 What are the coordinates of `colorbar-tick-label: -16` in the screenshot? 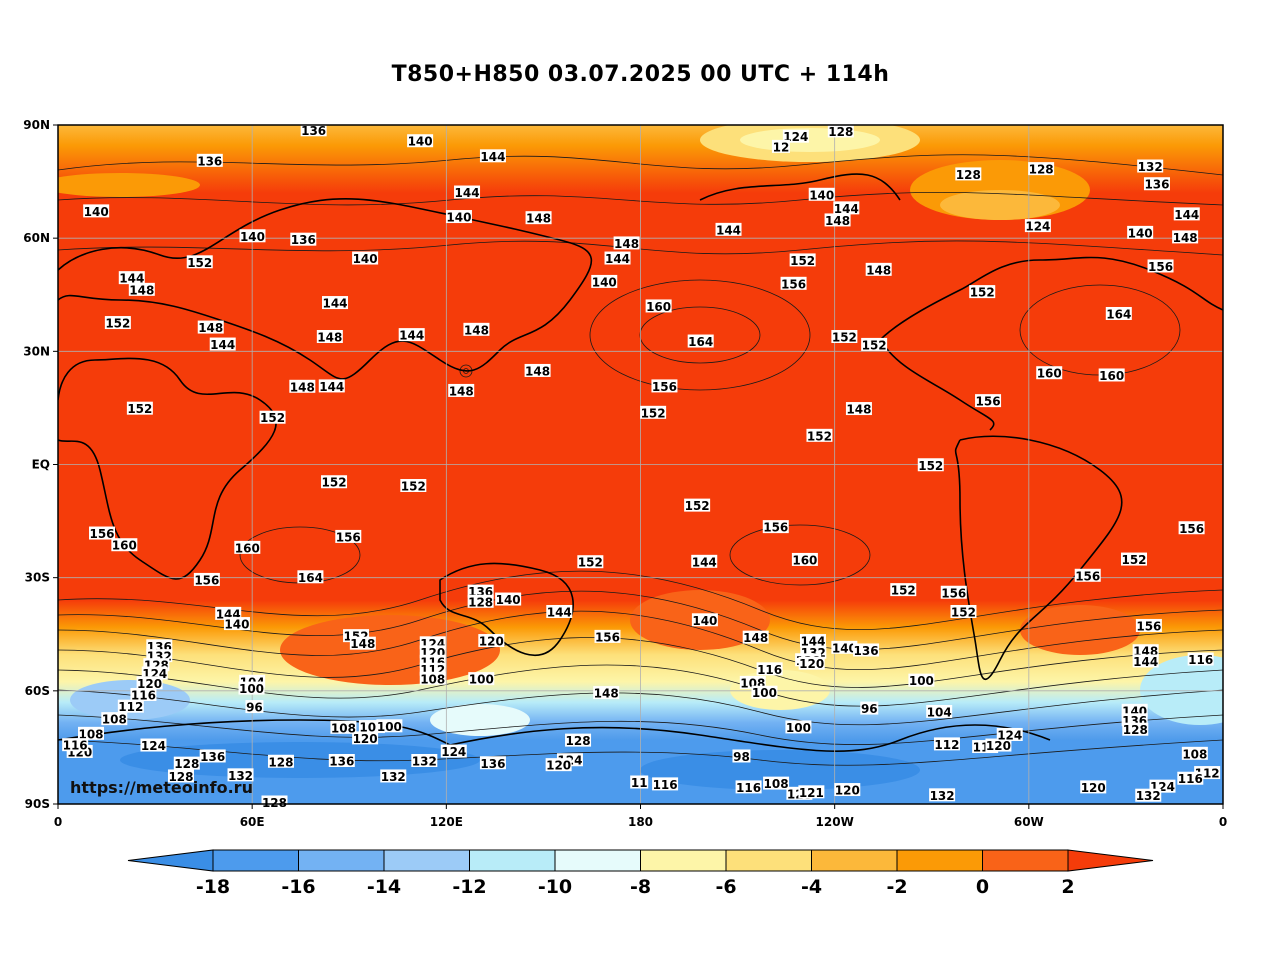 It's located at (298, 887).